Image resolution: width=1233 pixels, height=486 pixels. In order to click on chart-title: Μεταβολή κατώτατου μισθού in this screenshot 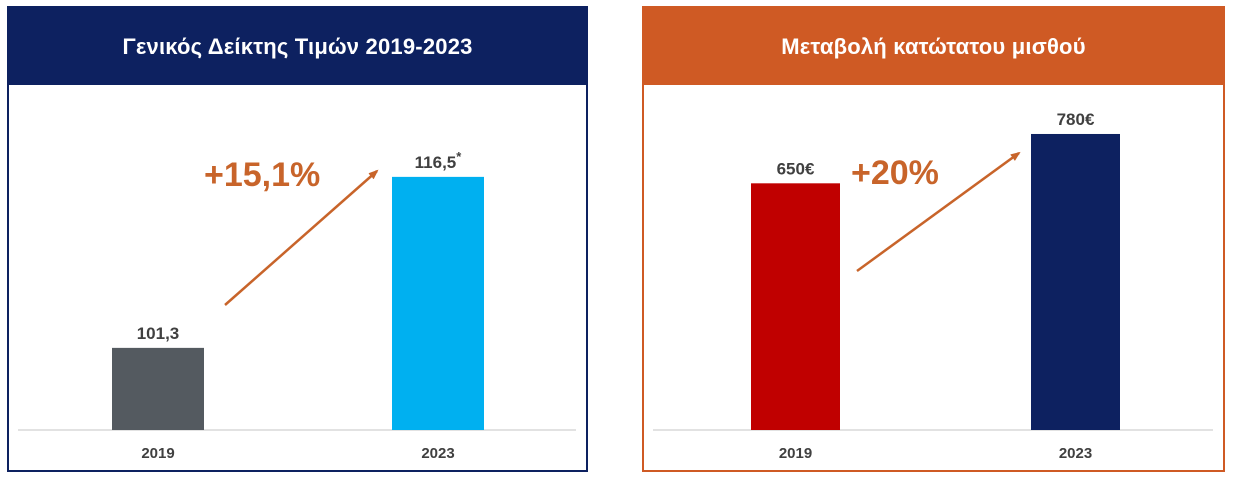, I will do `click(933, 46)`.